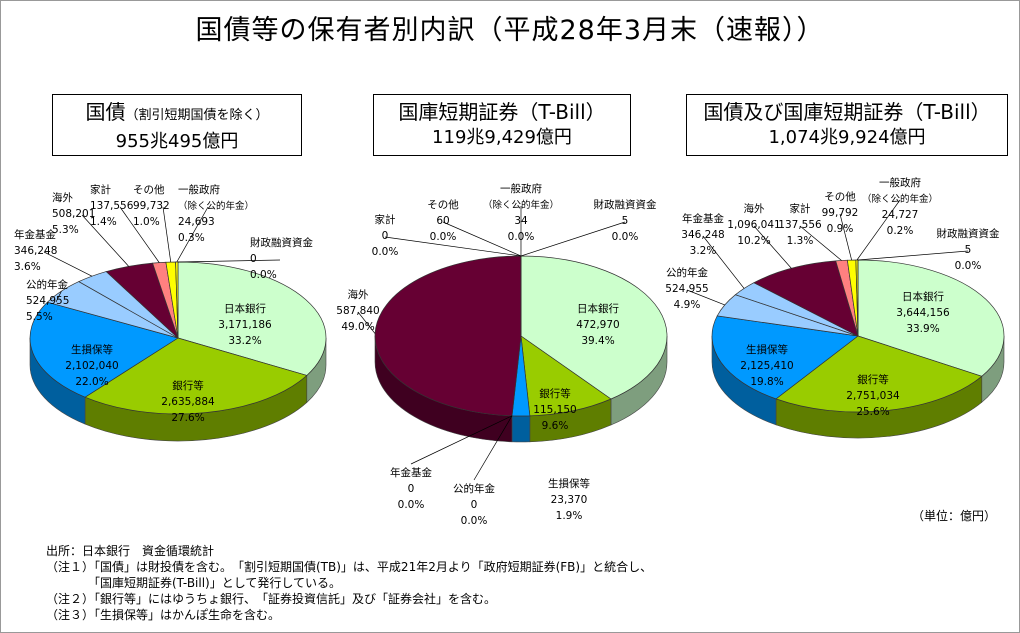 The width and height of the screenshot is (1020, 633). I want to click on label-overseas-value: 508,201, so click(73, 214).